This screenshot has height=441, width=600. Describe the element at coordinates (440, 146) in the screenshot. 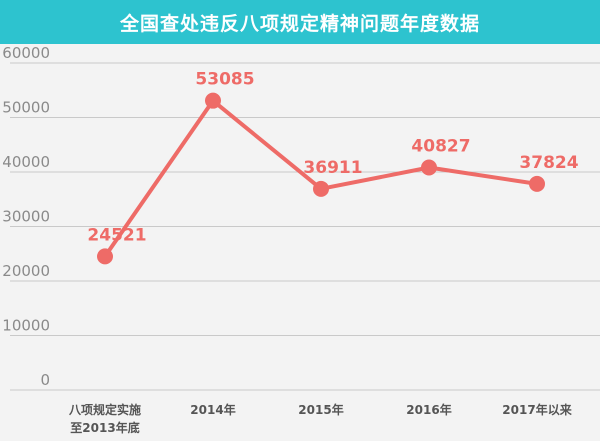

I see `data-label-3: 40827` at that location.